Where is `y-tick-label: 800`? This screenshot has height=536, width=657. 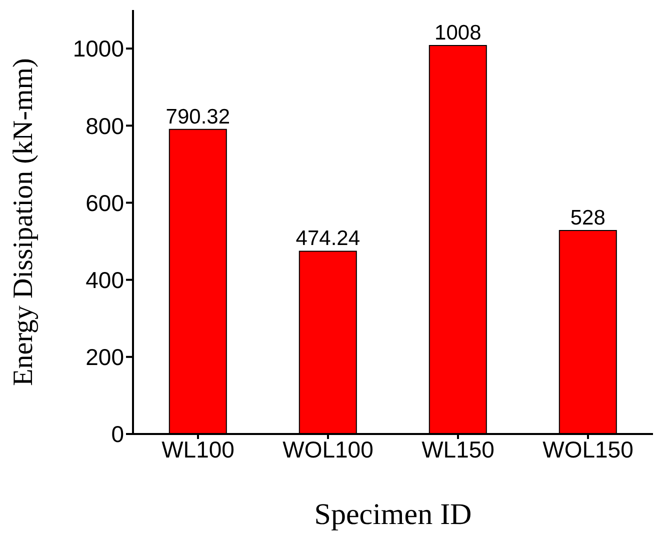
y-tick-label: 800 is located at coordinates (105, 125).